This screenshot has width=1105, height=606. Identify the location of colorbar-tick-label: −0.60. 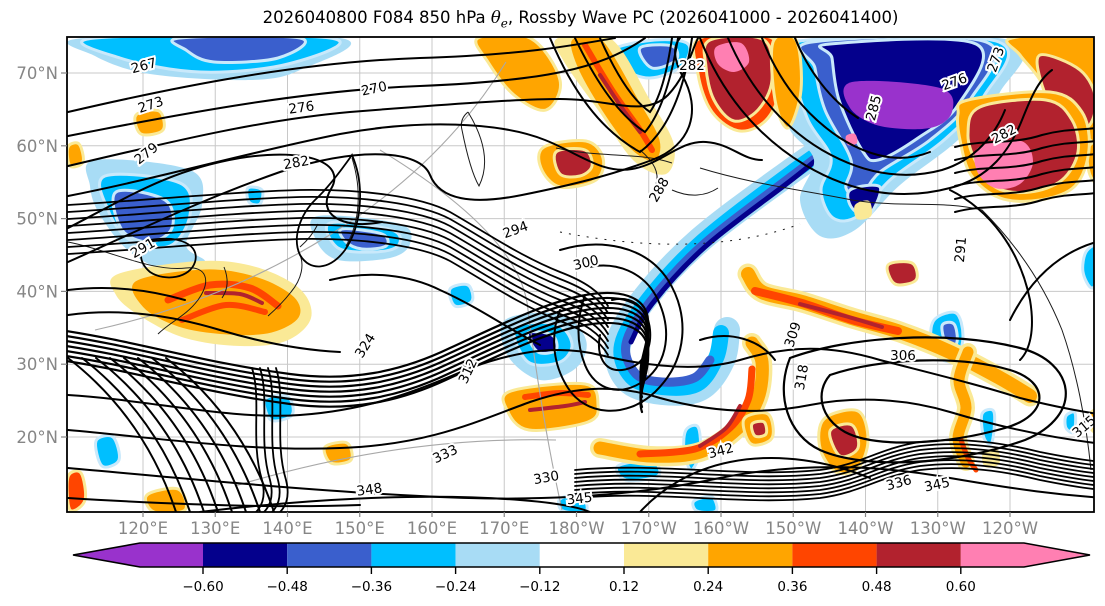
(202, 587).